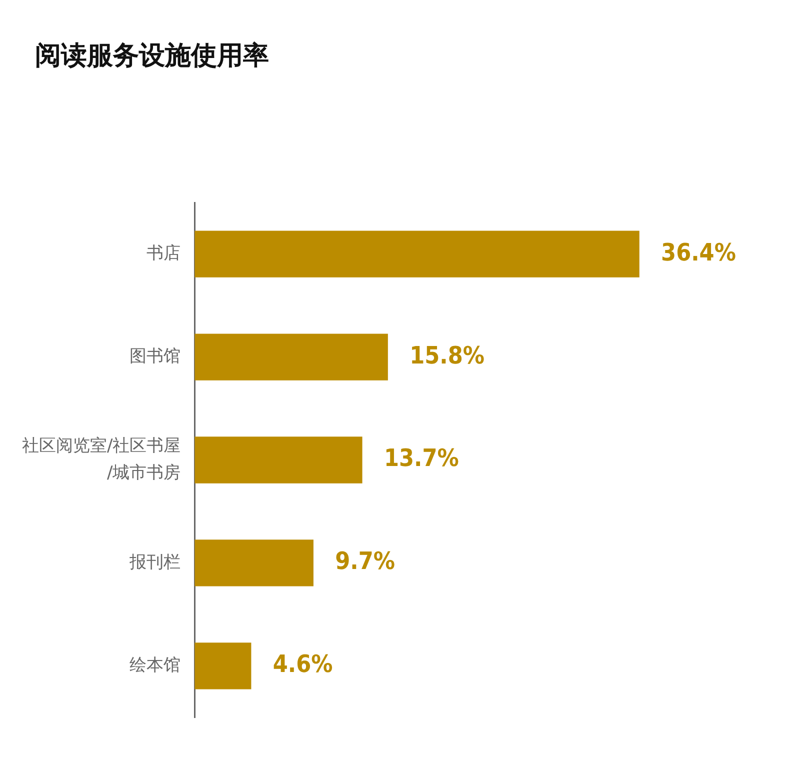 The height and width of the screenshot is (759, 800). I want to click on y-tick-label: 书店, so click(163, 254).